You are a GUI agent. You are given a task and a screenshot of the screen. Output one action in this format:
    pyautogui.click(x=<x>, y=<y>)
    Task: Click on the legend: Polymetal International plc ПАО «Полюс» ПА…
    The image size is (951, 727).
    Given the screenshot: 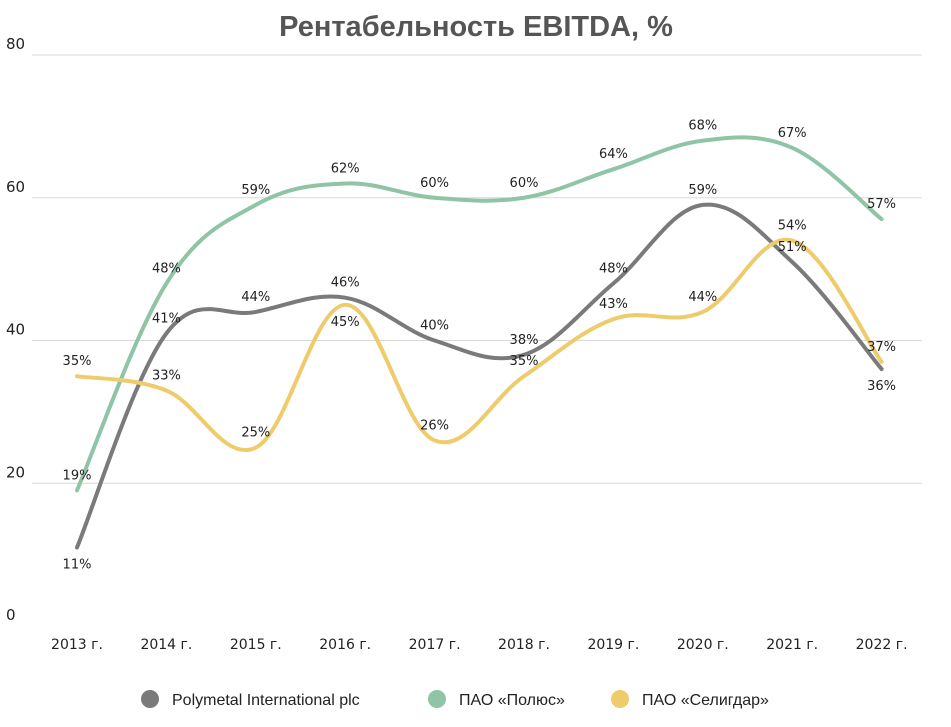 What is the action you would take?
    pyautogui.click(x=455, y=699)
    